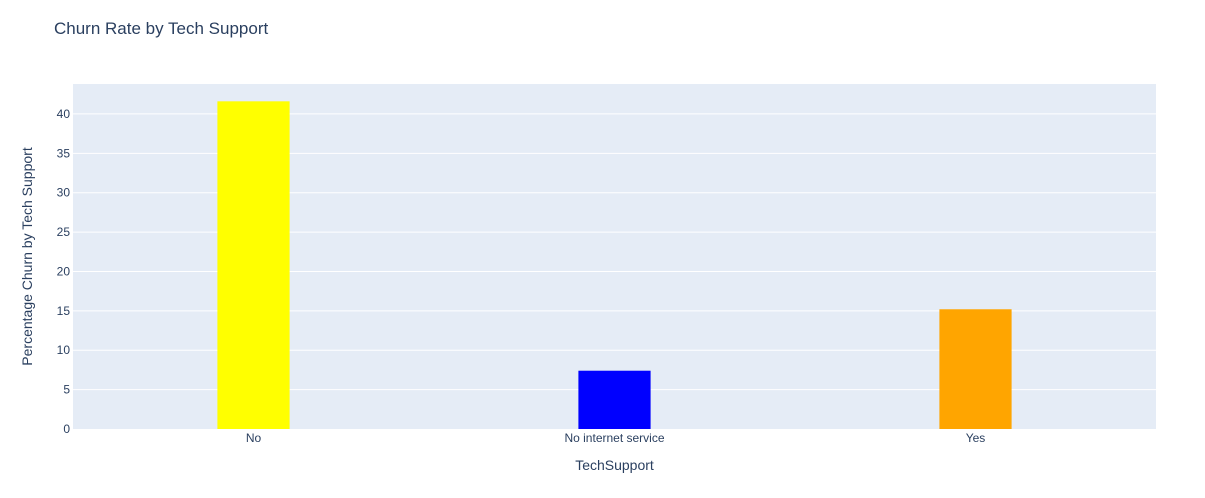 The image size is (1205, 498). Describe the element at coordinates (27, 256) in the screenshot. I see `y-axis-title: Percentage Churn by Tech Support` at that location.